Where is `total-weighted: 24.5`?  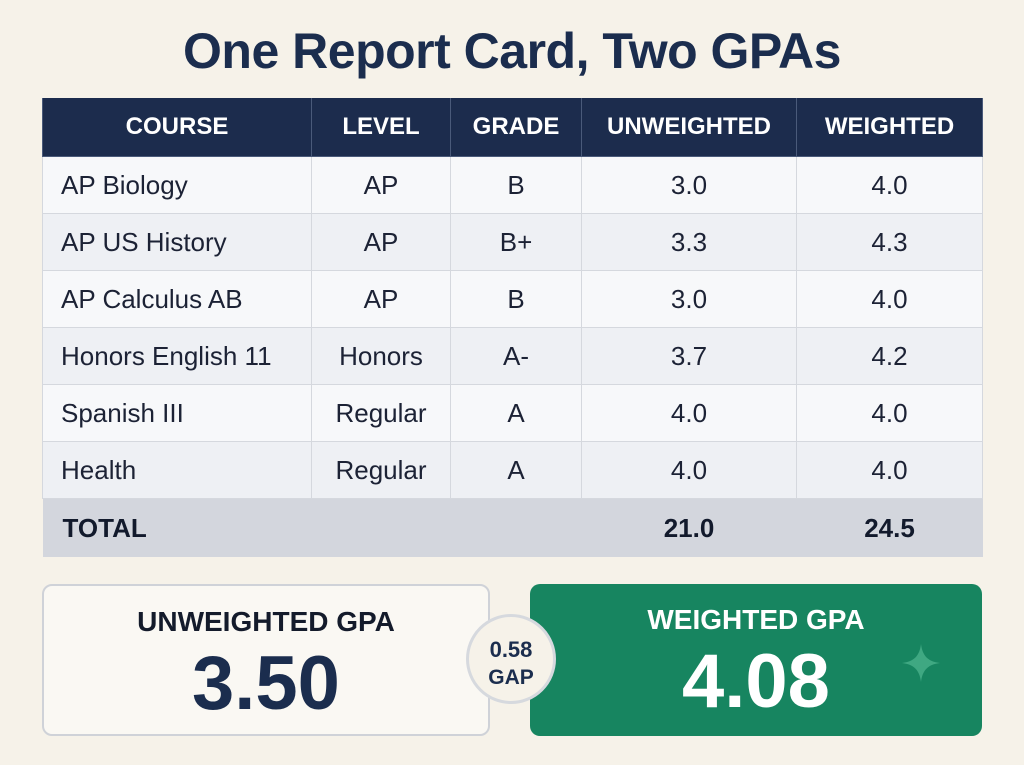 total-weighted: 24.5 is located at coordinates (889, 527).